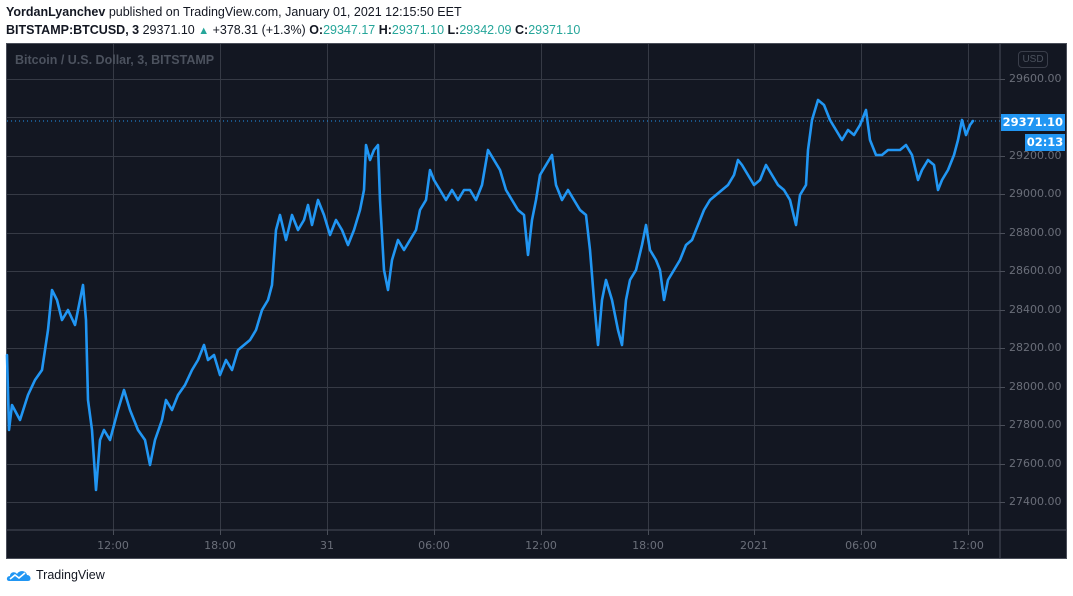 The width and height of the screenshot is (1073, 596). What do you see at coordinates (1035, 424) in the screenshot?
I see `price-tick-label: 27800.00` at bounding box center [1035, 424].